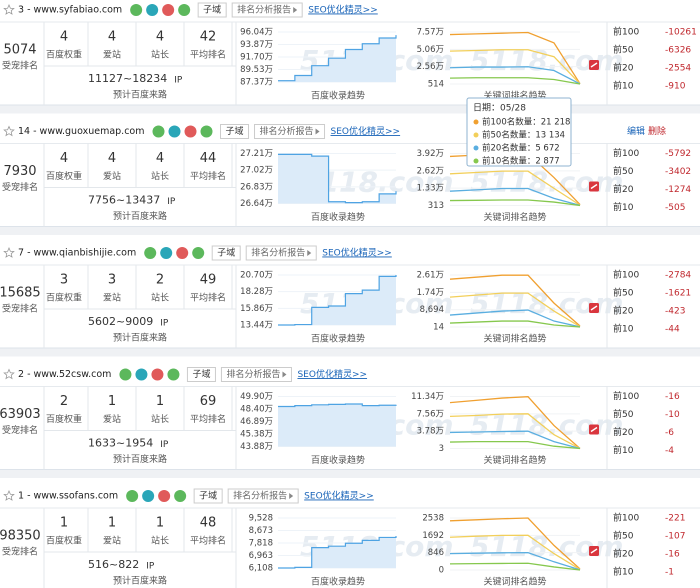 The width and height of the screenshot is (700, 588). I want to click on y-tick-label: 87.37万, so click(256, 83).